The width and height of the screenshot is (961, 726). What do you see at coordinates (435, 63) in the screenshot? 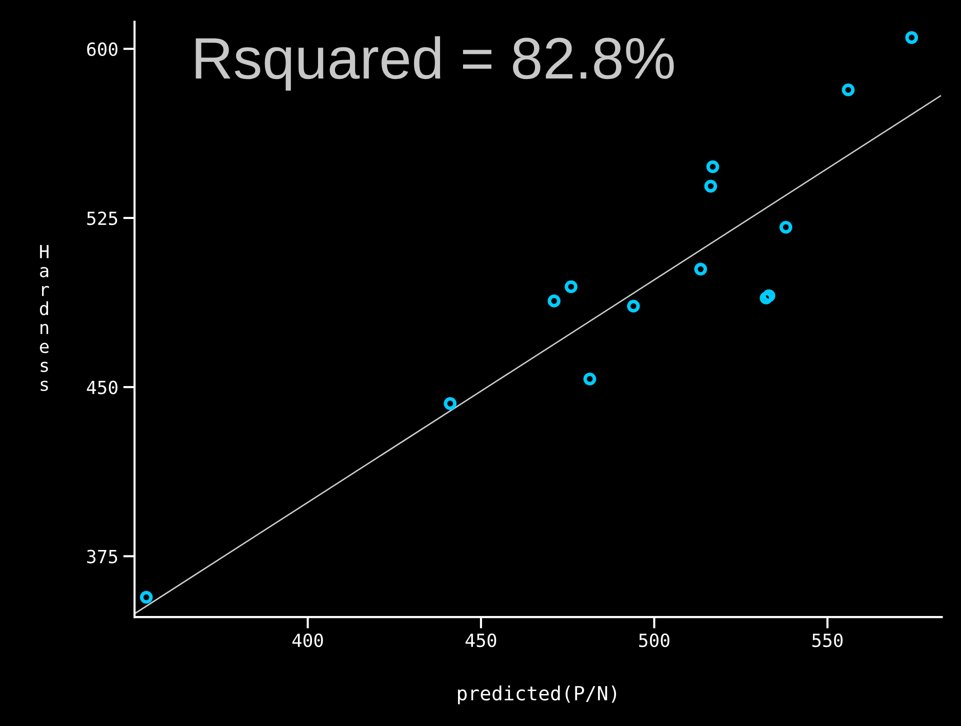
I see `annotation: Rsquared = 82.8%` at bounding box center [435, 63].